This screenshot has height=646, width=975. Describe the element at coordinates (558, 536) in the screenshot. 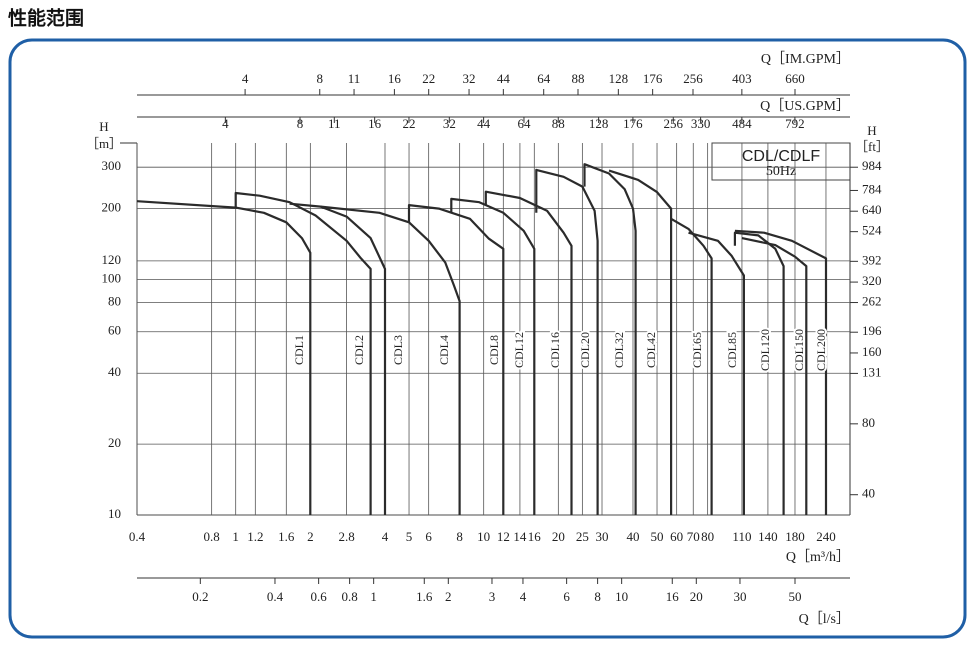

I see `x-tick-label: 20` at that location.